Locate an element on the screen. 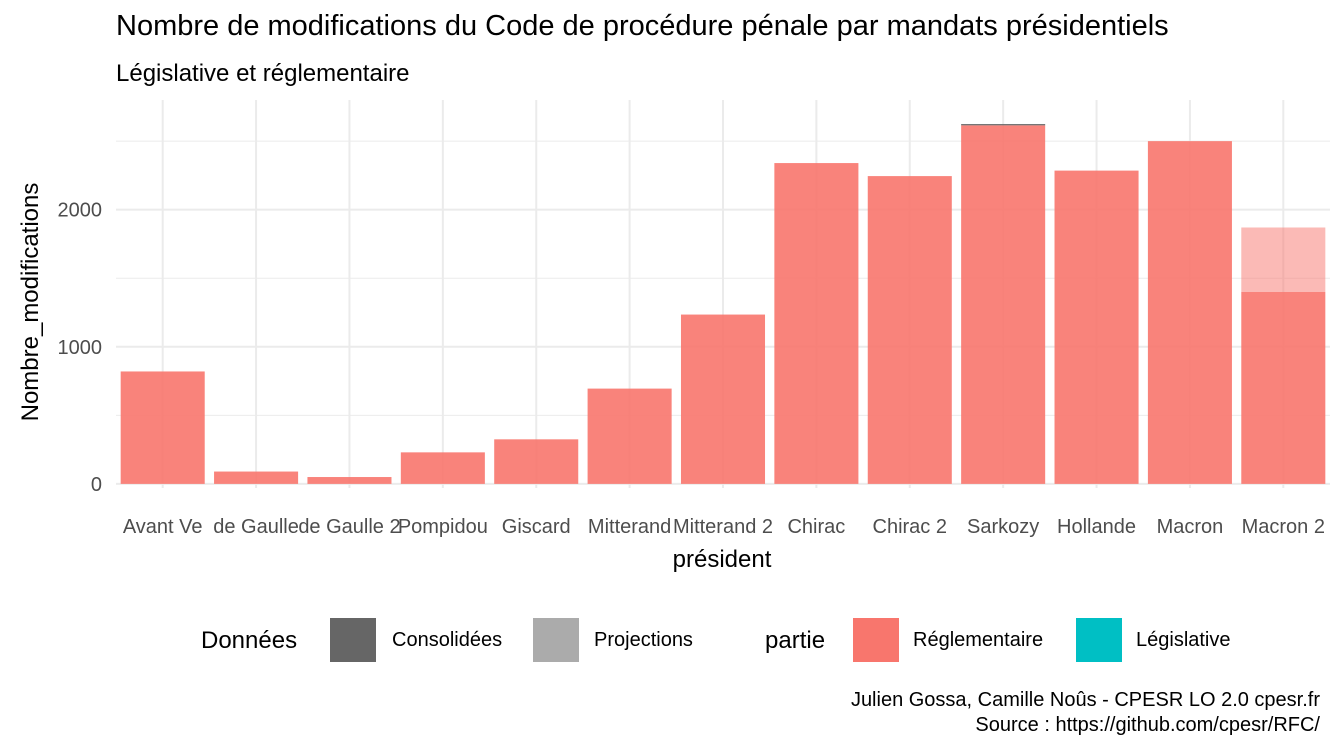  legend-title-partie: partie is located at coordinates (795, 640).